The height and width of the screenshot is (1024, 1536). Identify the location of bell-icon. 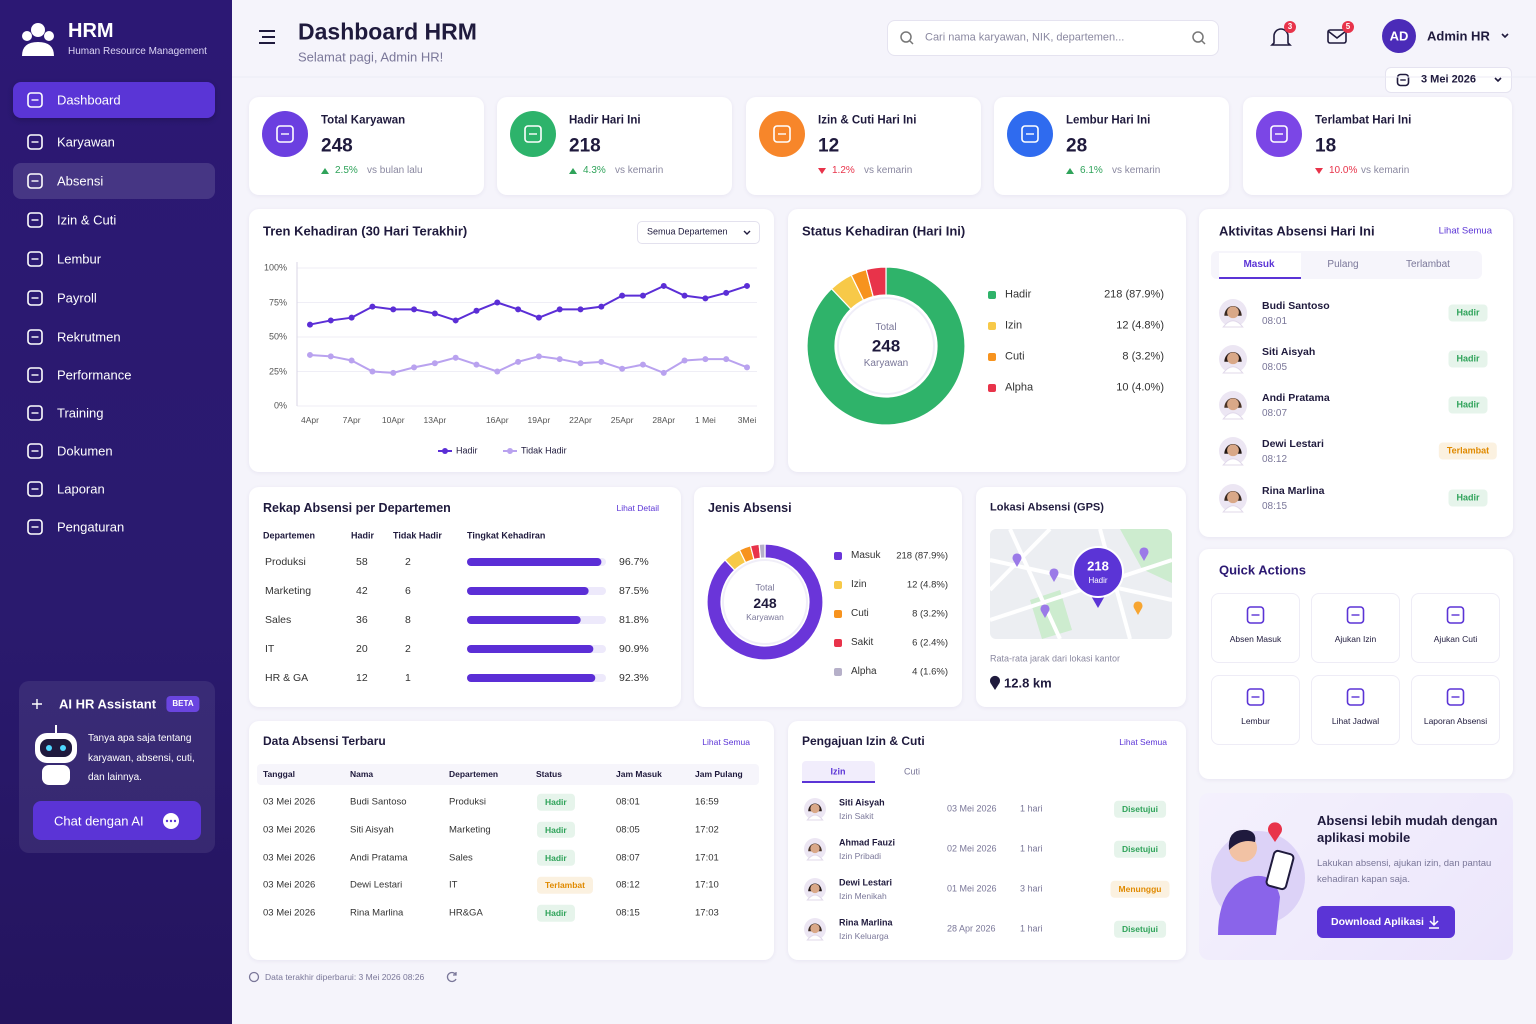
(1281, 37).